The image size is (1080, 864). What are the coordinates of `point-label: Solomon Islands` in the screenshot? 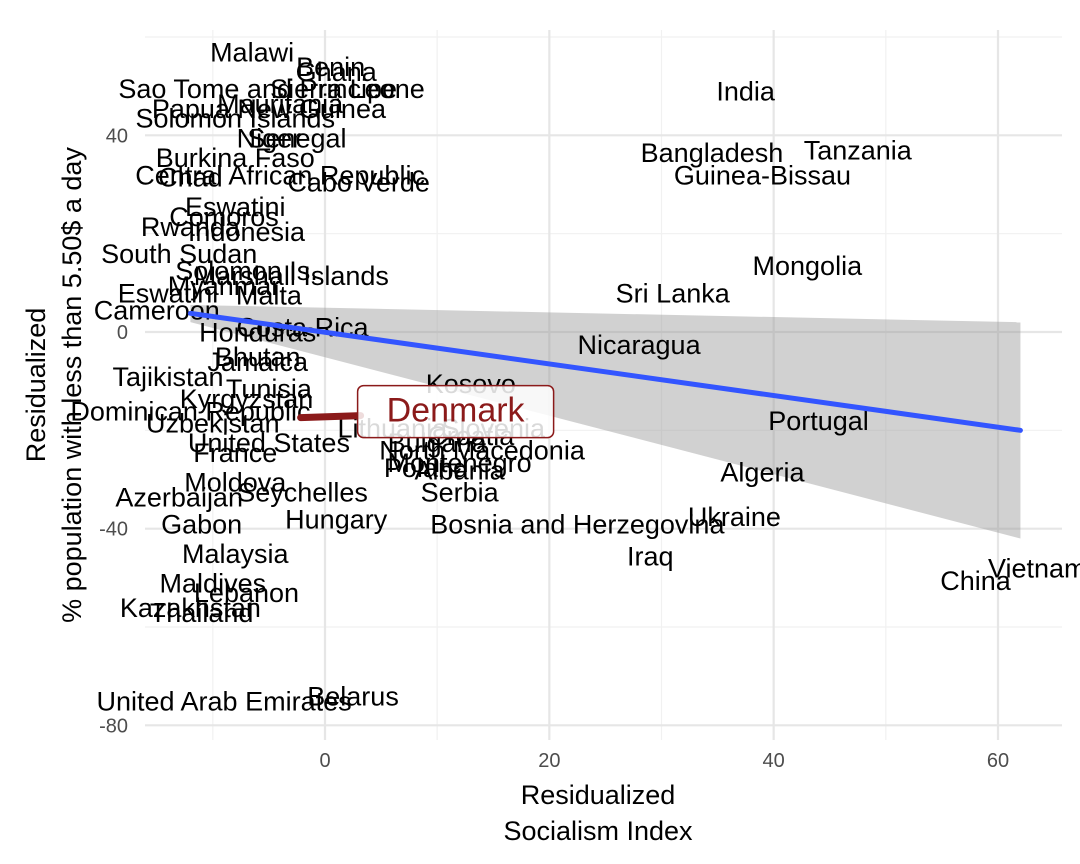 It's located at (235, 119).